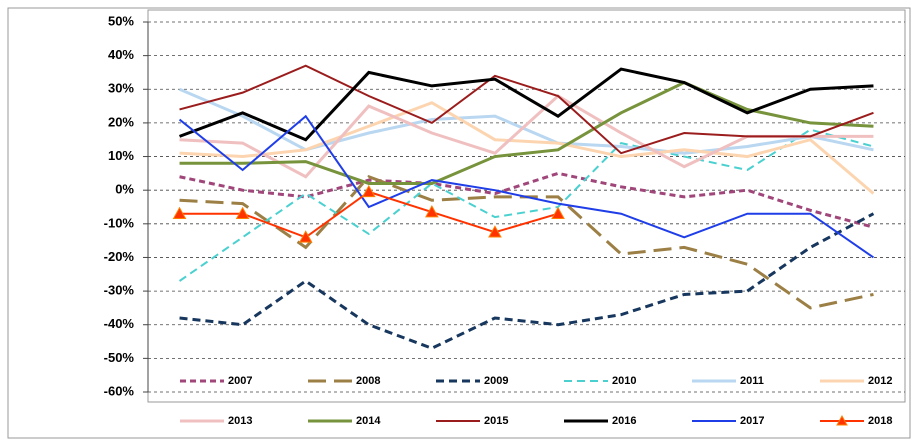 This screenshot has width=918, height=447. Describe the element at coordinates (624, 421) in the screenshot. I see `legend-label: 2016` at that location.